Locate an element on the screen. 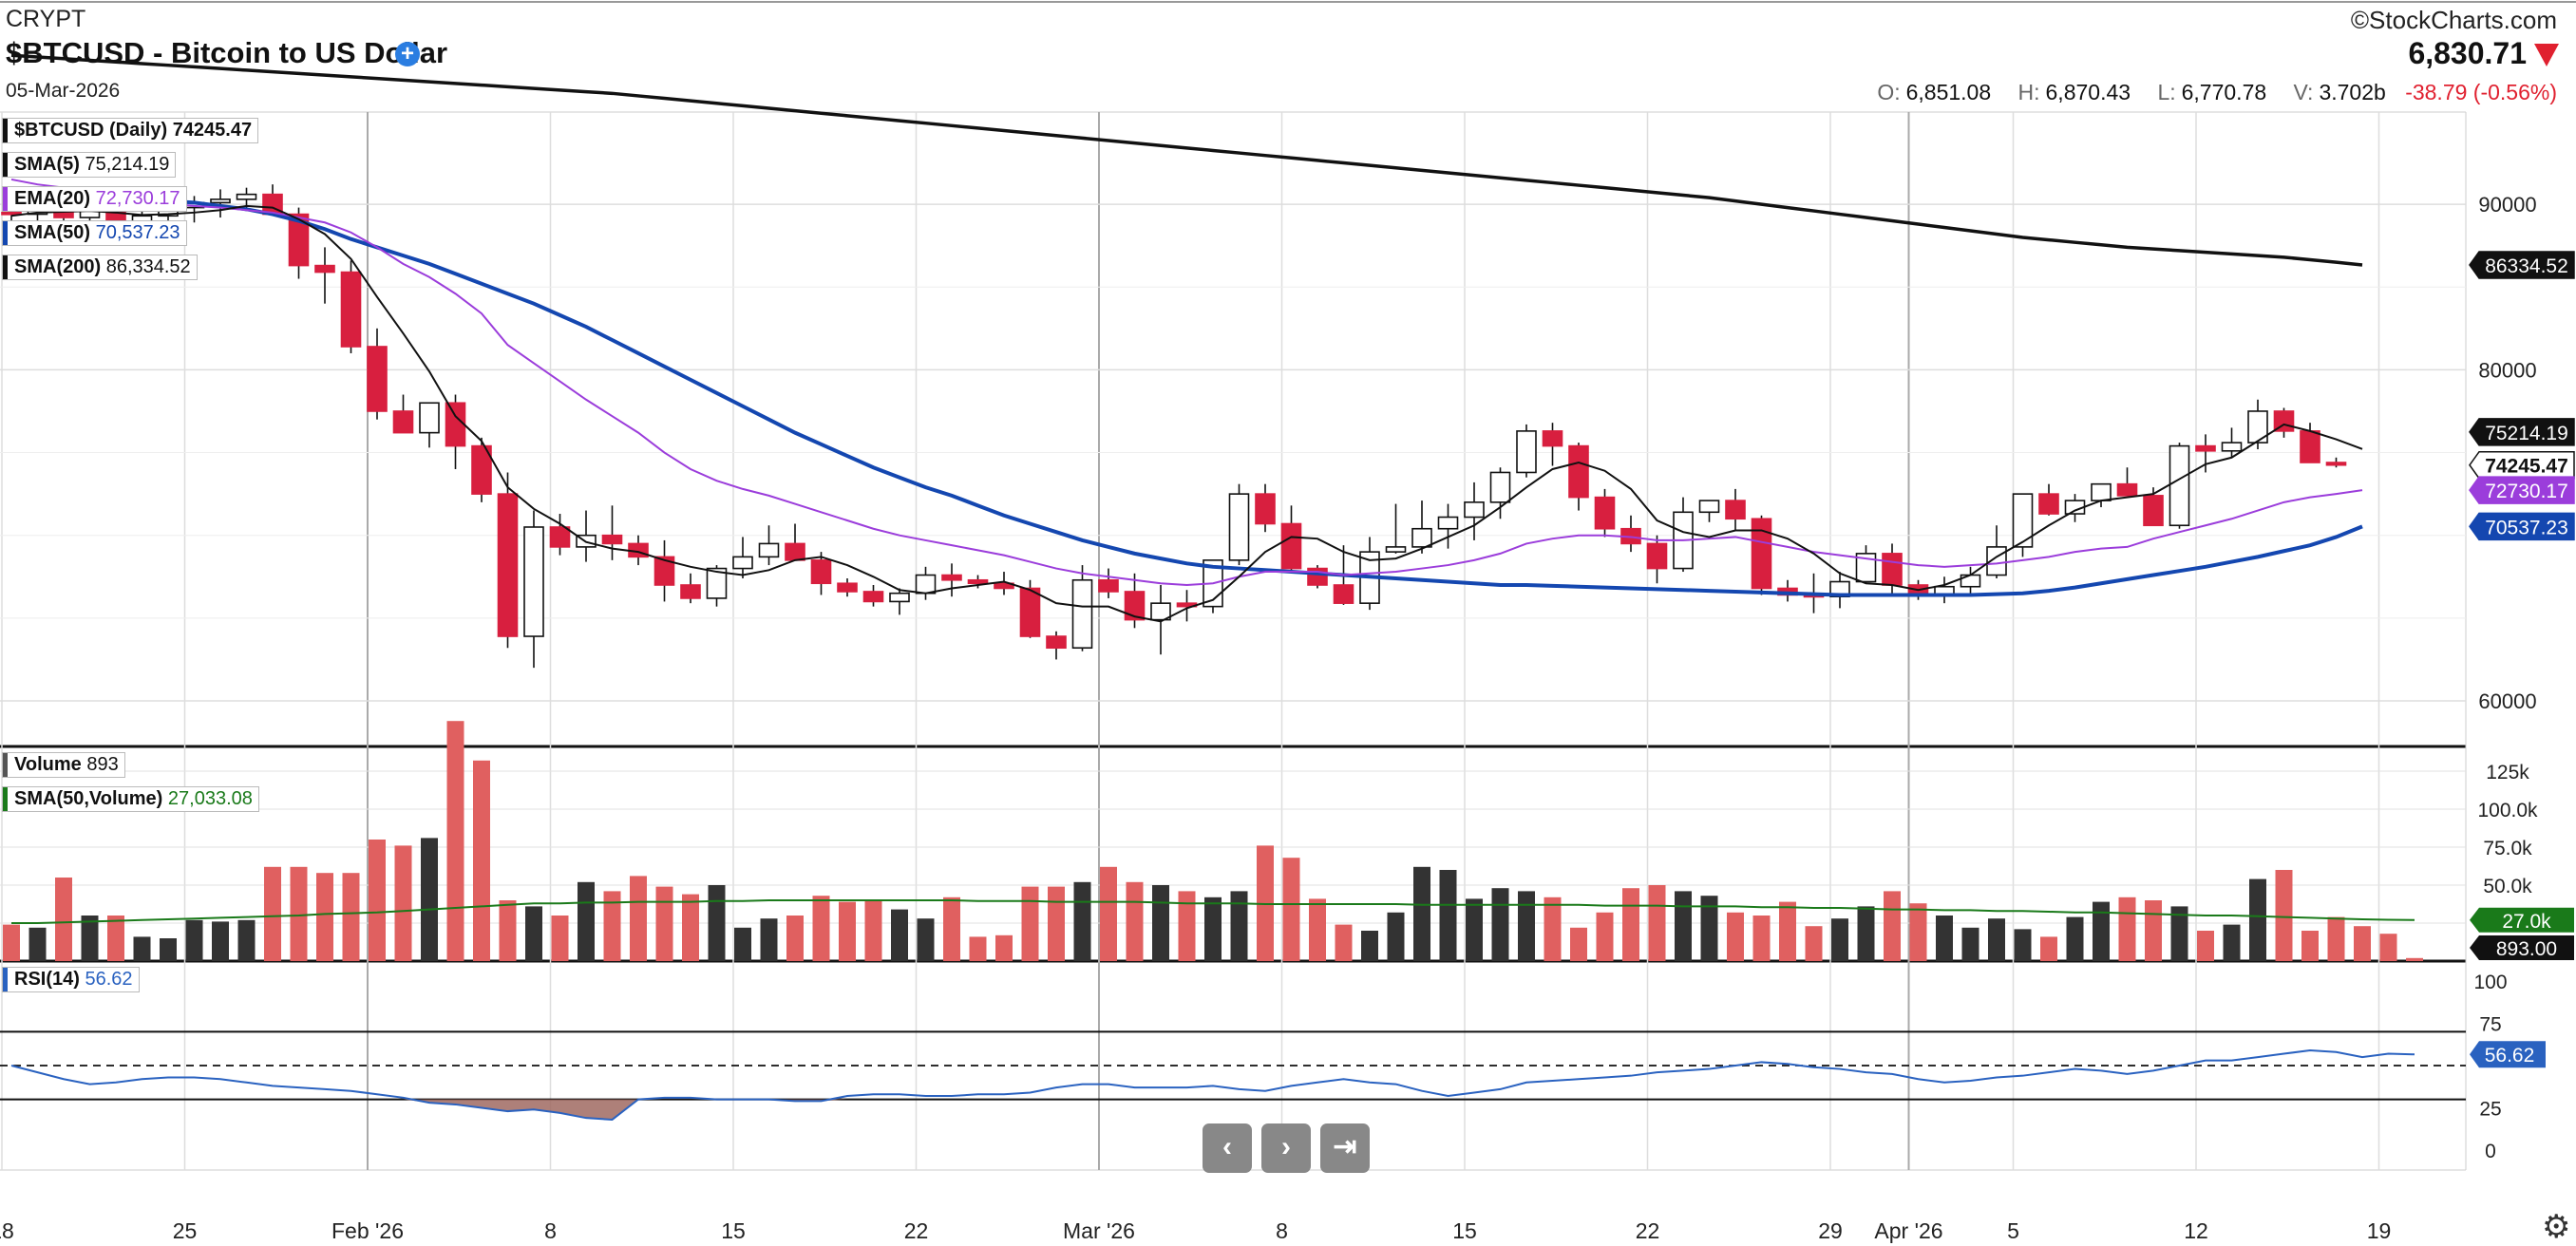  legend-sma50: SMA(50) 70,537.23 is located at coordinates (94, 233).